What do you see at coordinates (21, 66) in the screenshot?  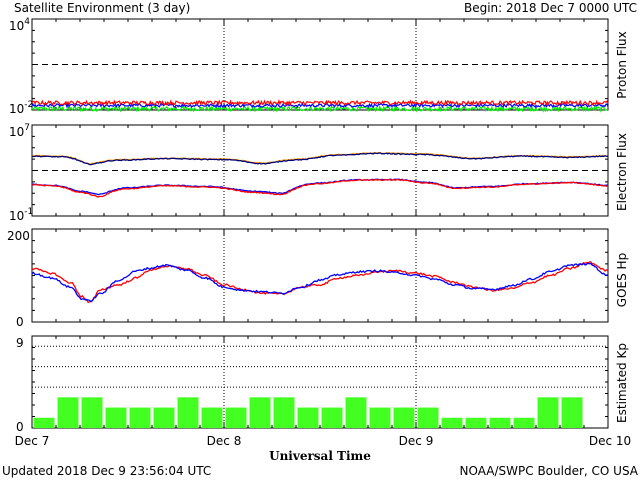 I see `proton-flux-y-ticks: 104 10-2` at bounding box center [21, 66].